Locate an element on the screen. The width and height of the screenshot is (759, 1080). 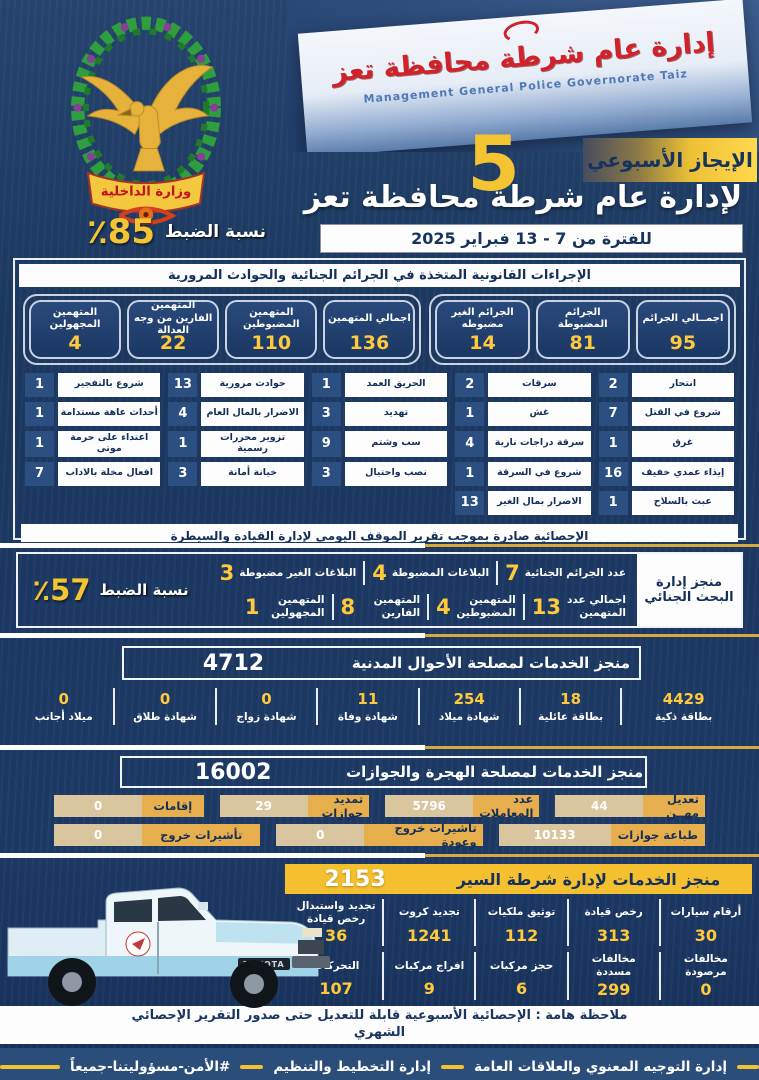
traffic-stat: رخص قيادة 313 is located at coordinates (612, 923).